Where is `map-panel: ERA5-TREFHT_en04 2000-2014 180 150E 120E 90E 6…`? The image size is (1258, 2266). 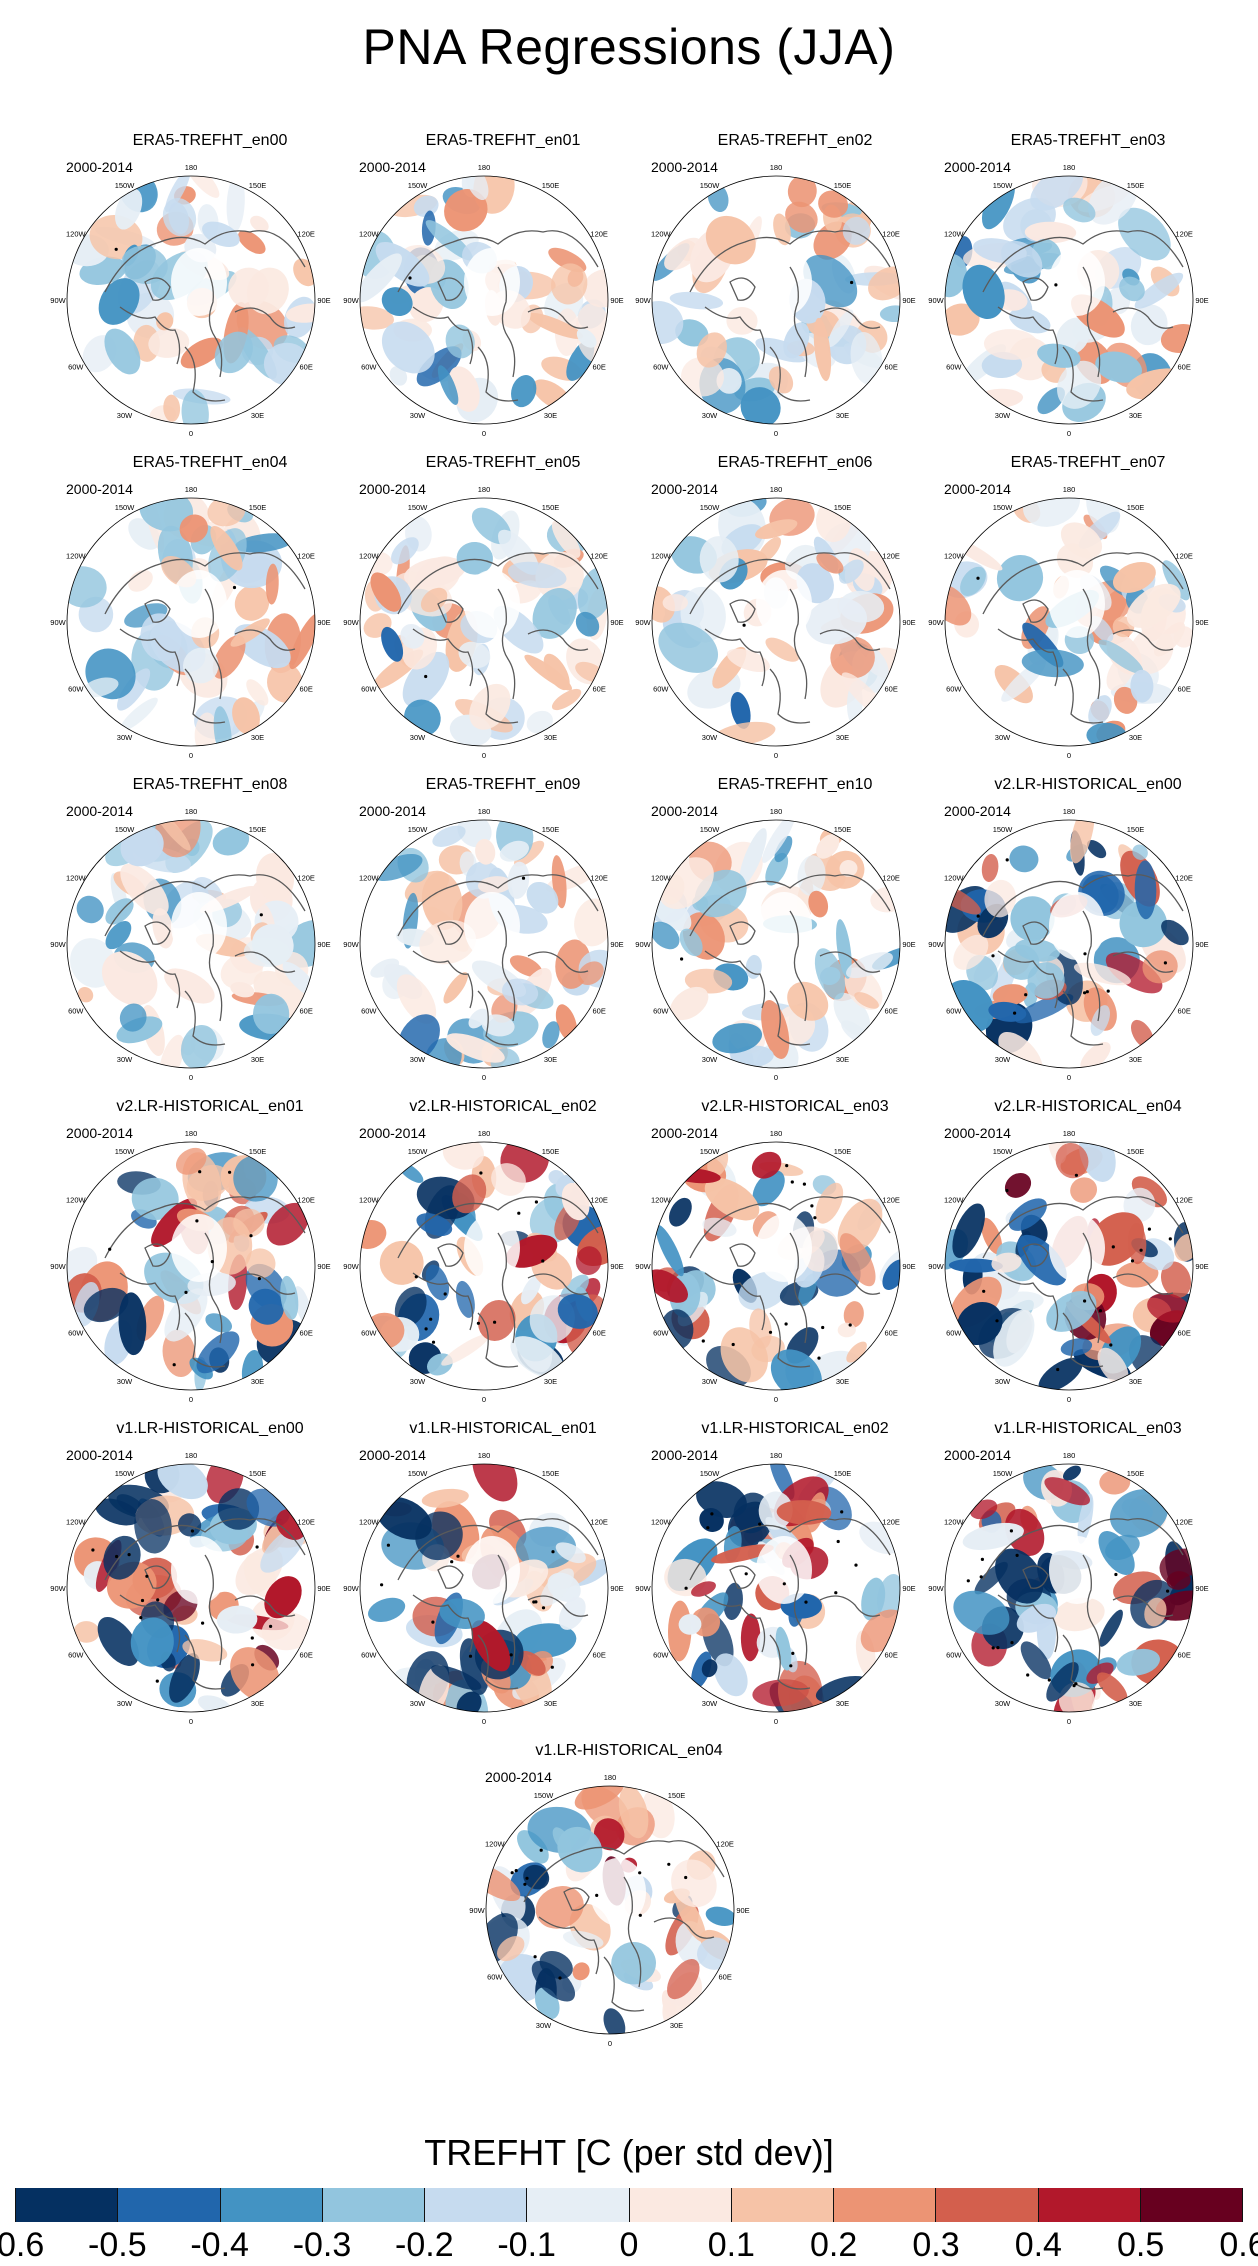 map-panel: ERA5-TREFHT_en04 2000-2014 180 150E 120E 90E 6… is located at coordinates (202, 609).